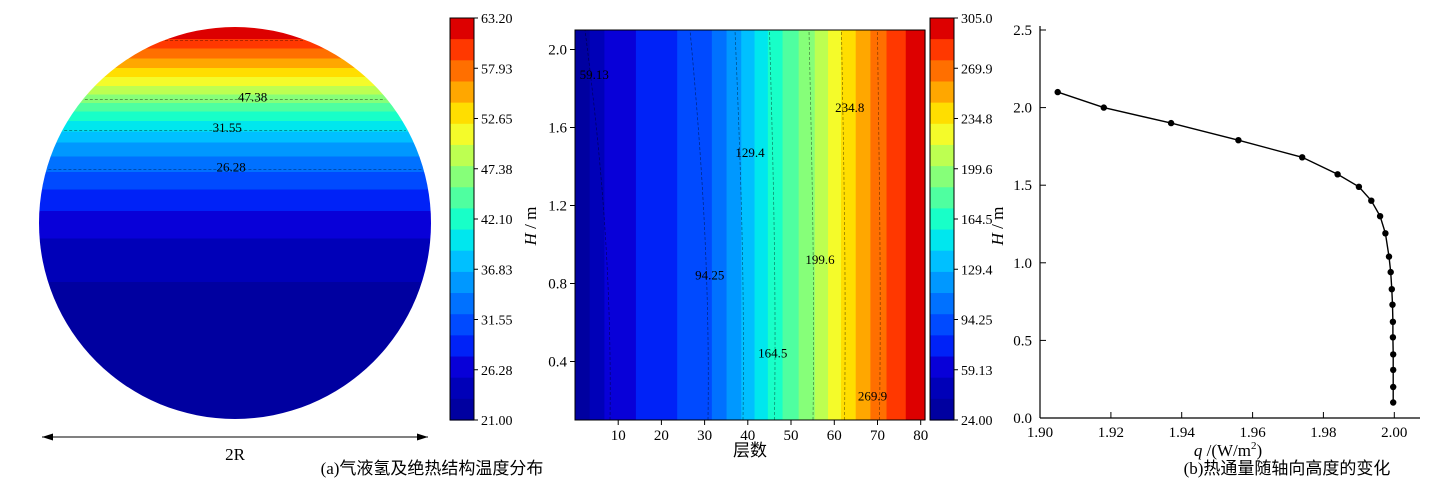 Image resolution: width=1455 pixels, height=503 pixels. What do you see at coordinates (977, 19) in the screenshot?
I see `colorbar-tick-label: 305.0` at bounding box center [977, 19].